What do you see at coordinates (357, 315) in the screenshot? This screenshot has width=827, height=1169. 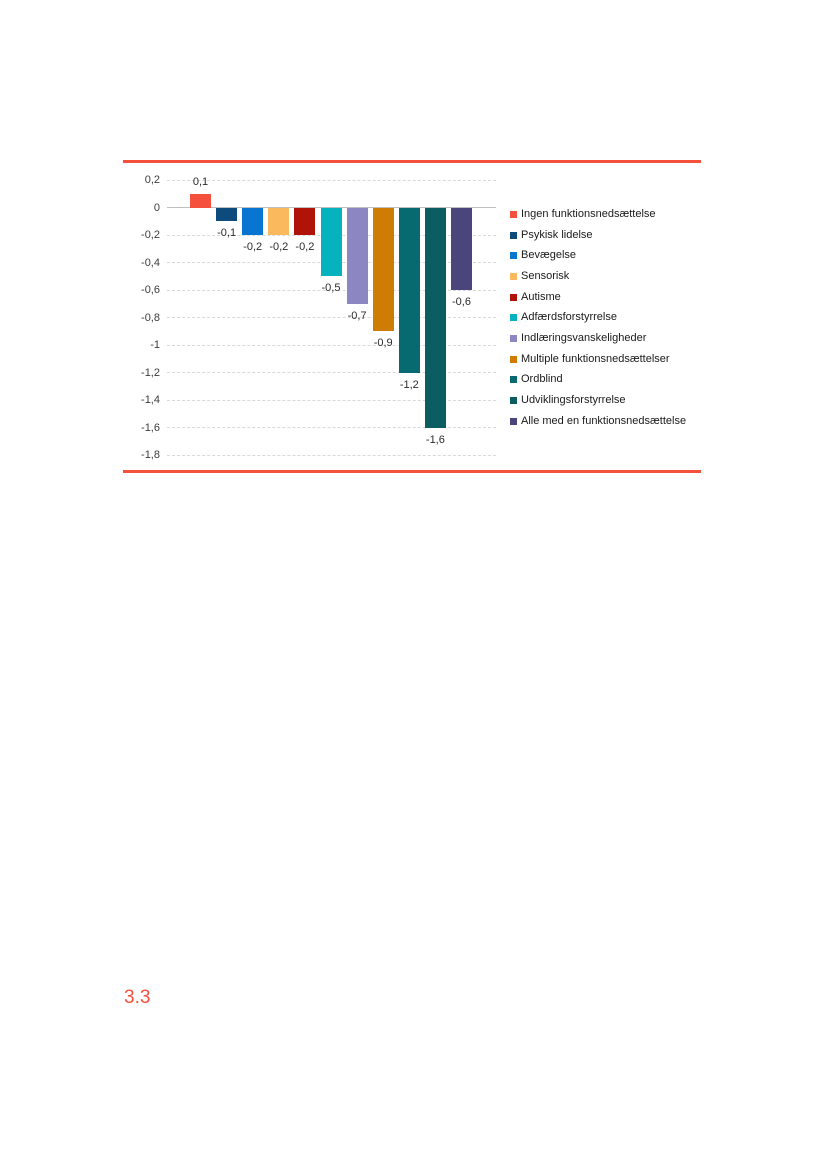 I see `bar-value-label: -0,7` at bounding box center [357, 315].